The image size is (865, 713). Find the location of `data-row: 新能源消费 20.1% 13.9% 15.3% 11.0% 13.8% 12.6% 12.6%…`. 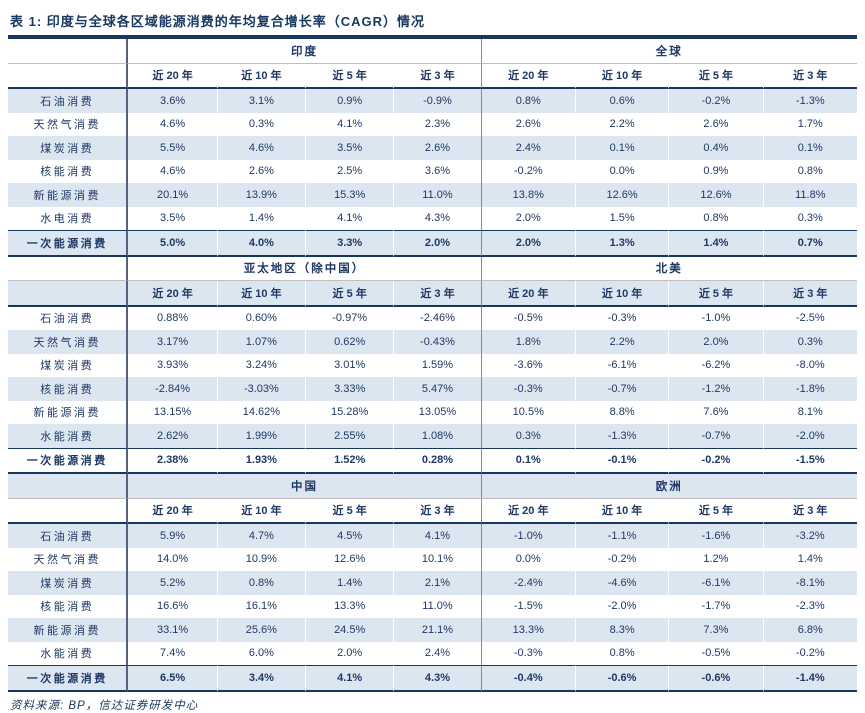

data-row: 新能源消费 20.1% 13.9% 15.3% 11.0% 13.8% 12.6% 12.6%… is located at coordinates (432, 195).